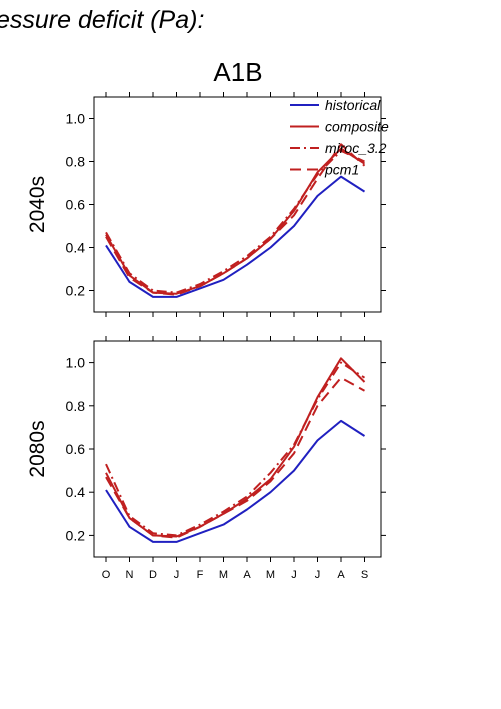 Image resolution: width=501 pixels, height=709 pixels. I want to click on legend-label: historical, so click(353, 105).